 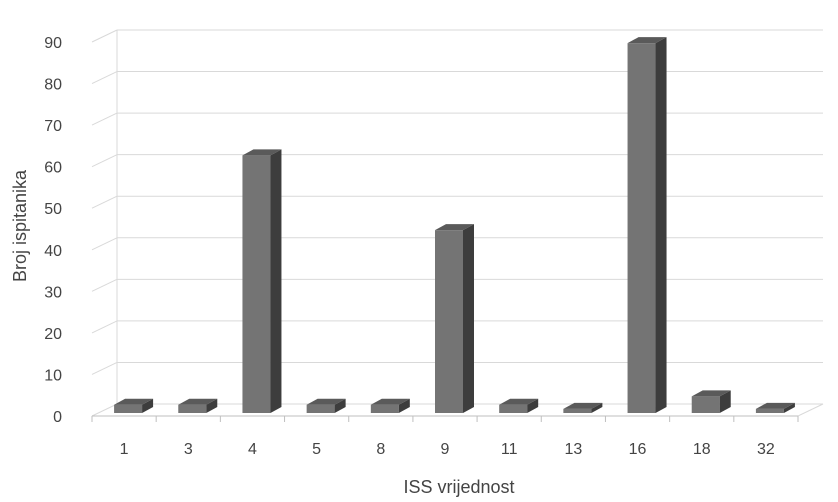 What do you see at coordinates (53, 251) in the screenshot?
I see `y-tick-label: 40` at bounding box center [53, 251].